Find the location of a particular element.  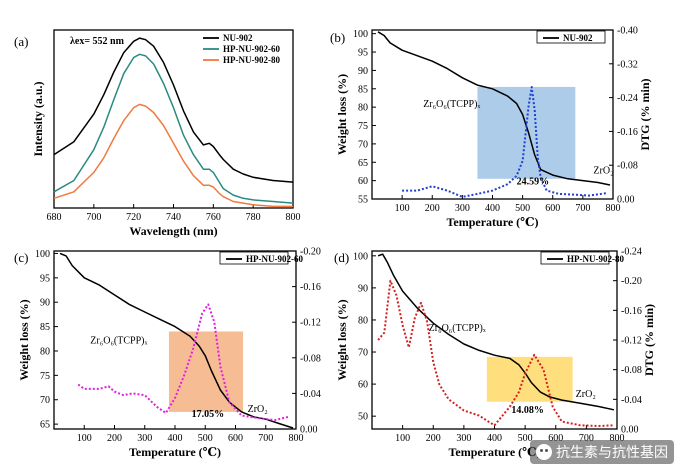

x-axis-label: Wavelength (nm) is located at coordinates (173, 231).